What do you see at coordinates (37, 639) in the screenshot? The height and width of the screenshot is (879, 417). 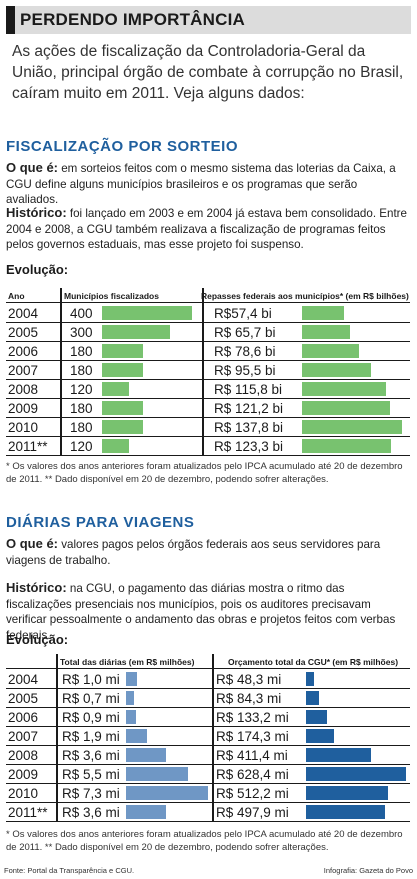 I see `section2-evolution-label: Evolução:` at bounding box center [37, 639].